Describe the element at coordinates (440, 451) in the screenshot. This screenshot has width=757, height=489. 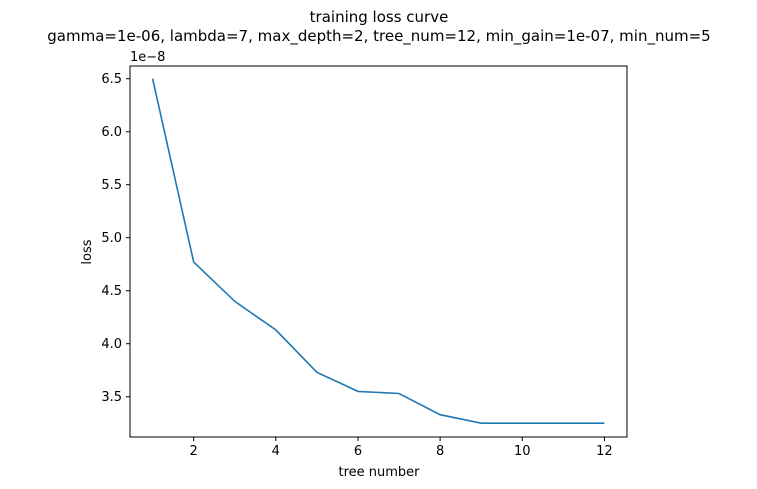
I see `x-tick-label: 8` at that location.